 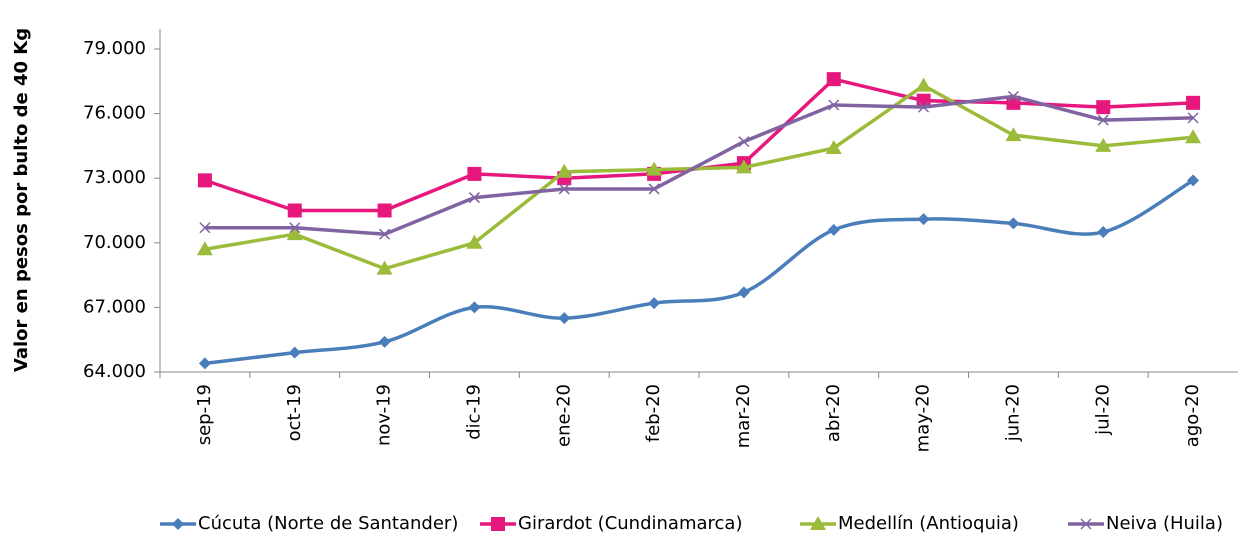 What do you see at coordinates (1102, 410) in the screenshot?
I see `x-tick-label: jul-20` at bounding box center [1102, 410].